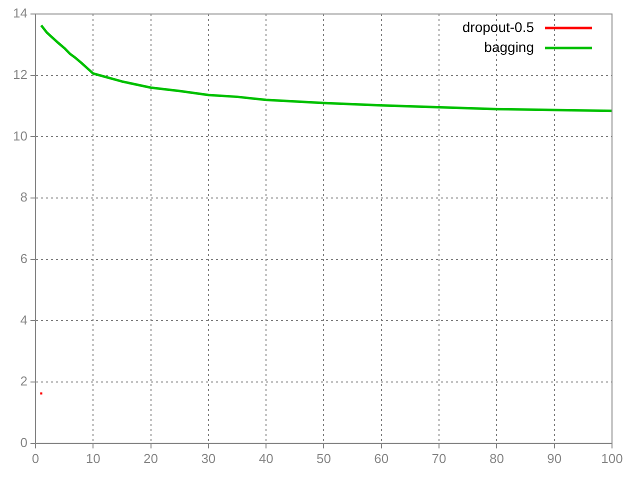  I want to click on y-tick-label: 8, so click(24, 197).